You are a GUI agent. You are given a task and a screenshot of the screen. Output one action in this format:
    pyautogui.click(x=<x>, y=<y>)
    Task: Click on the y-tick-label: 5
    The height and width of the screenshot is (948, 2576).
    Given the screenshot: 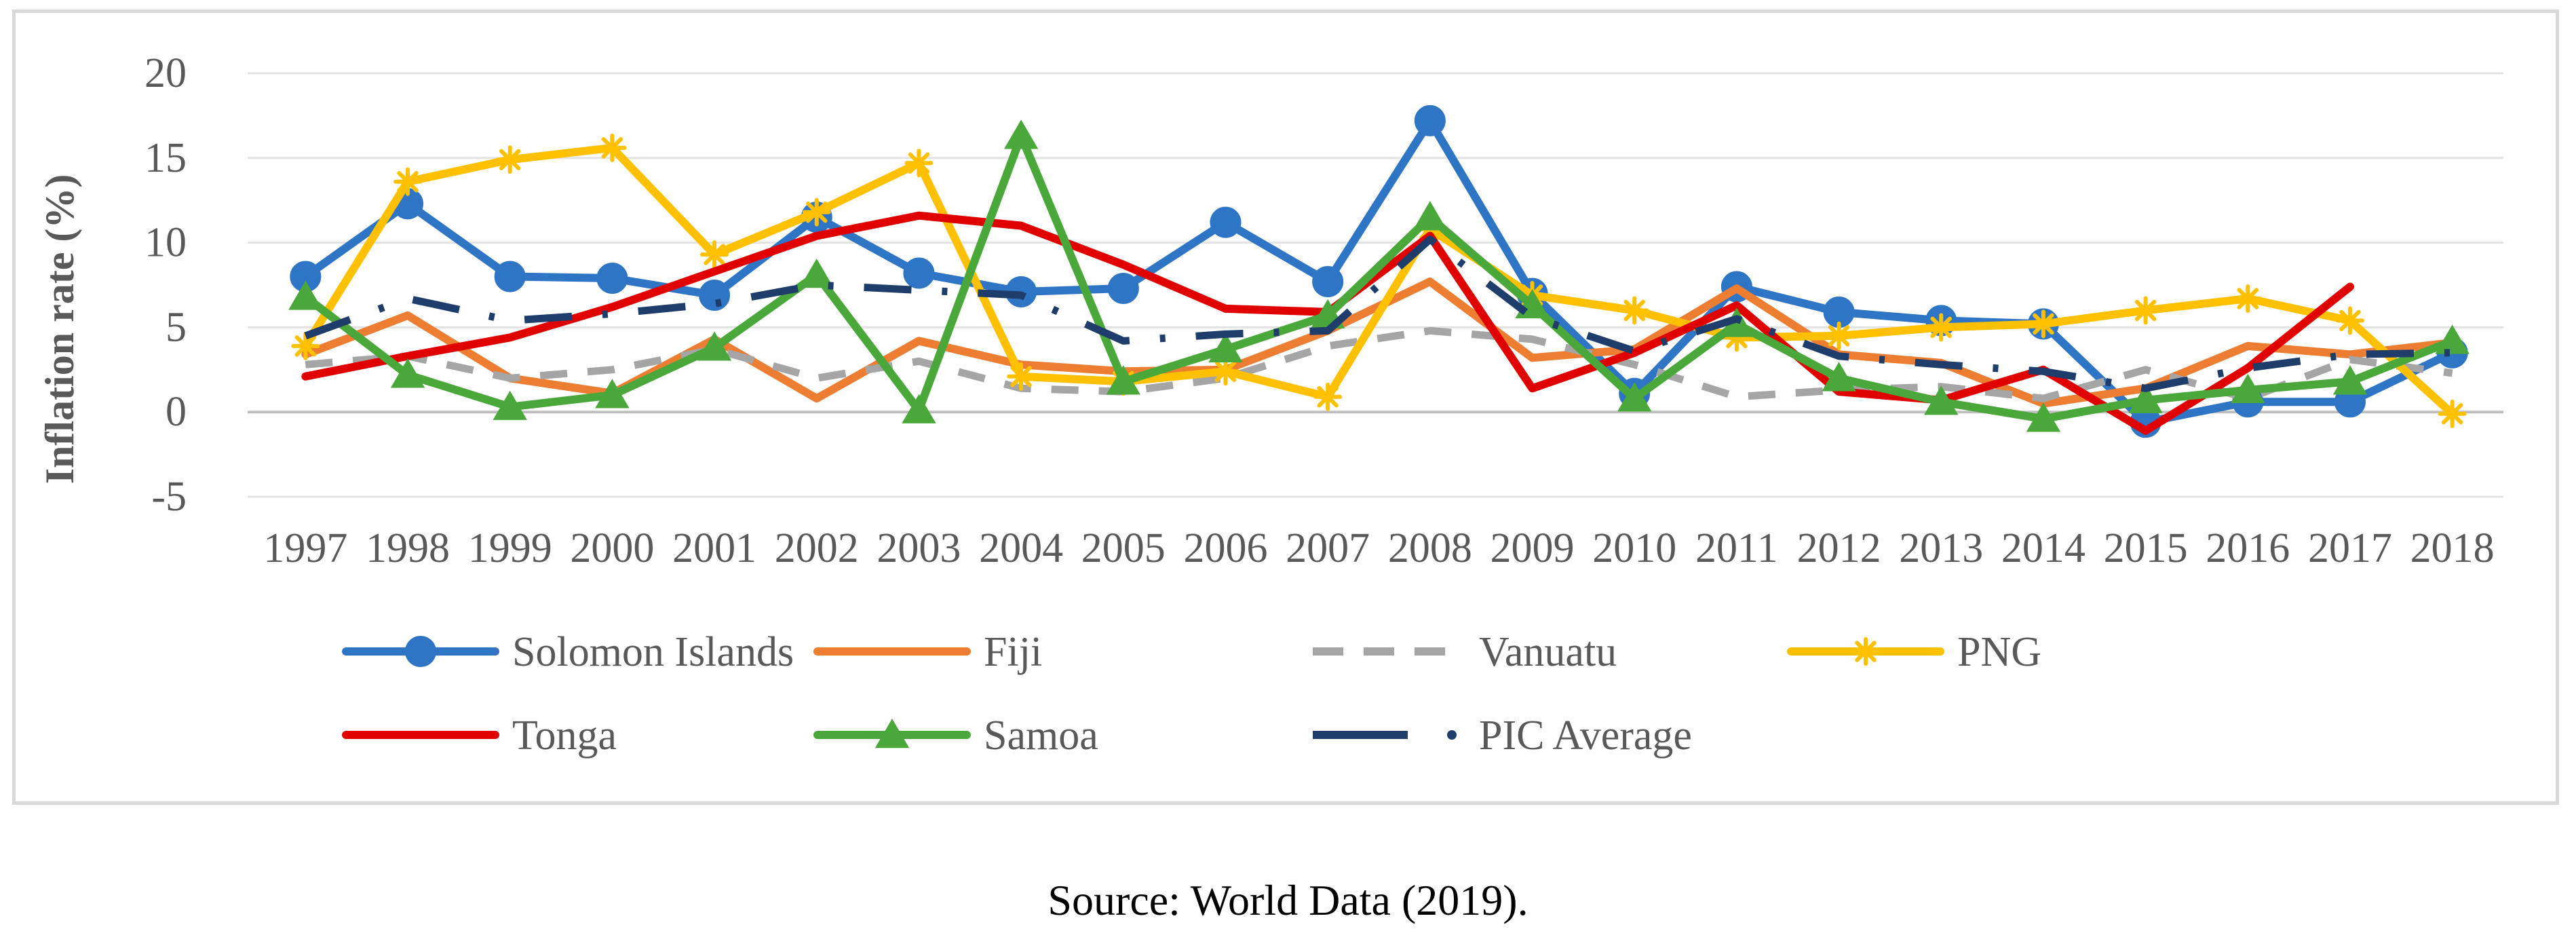 What is the action you would take?
    pyautogui.click(x=177, y=327)
    